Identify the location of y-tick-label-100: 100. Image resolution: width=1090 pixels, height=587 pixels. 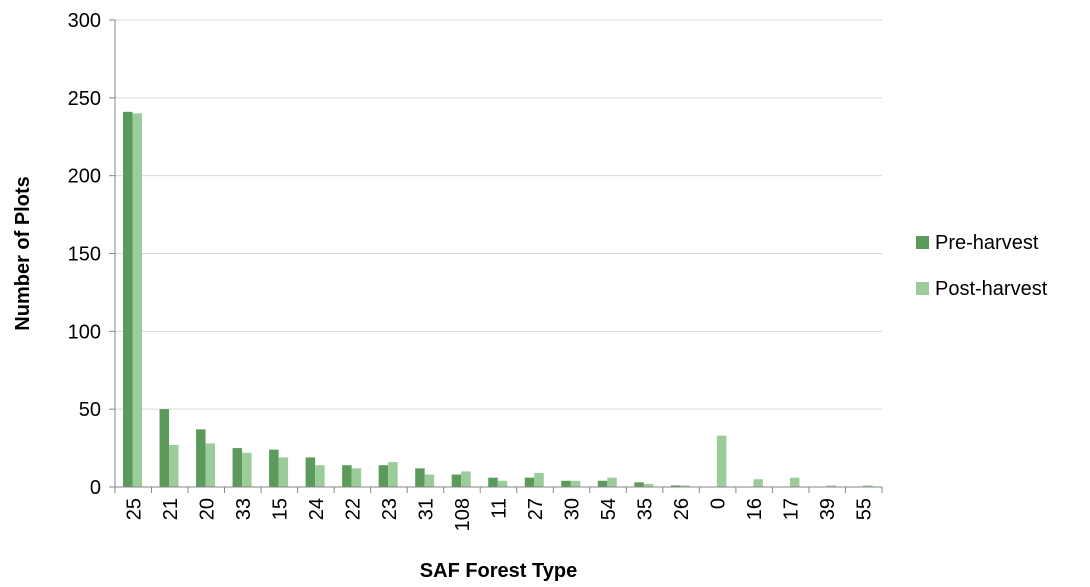
(84, 332).